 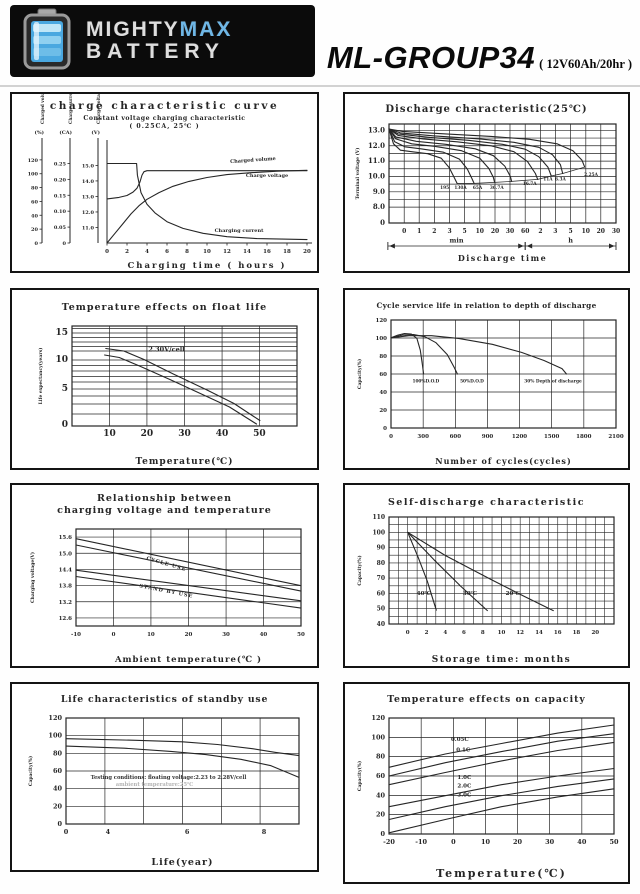 What do you see at coordinates (425, 382) in the screenshot?
I see `svg-text: 100%D.O.D` at bounding box center [425, 382].